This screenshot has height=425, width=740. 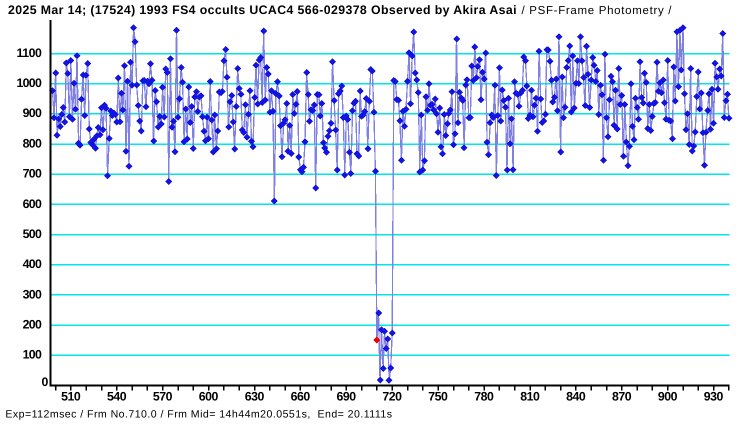 I want to click on svg-text: 0, so click(x=45, y=382).